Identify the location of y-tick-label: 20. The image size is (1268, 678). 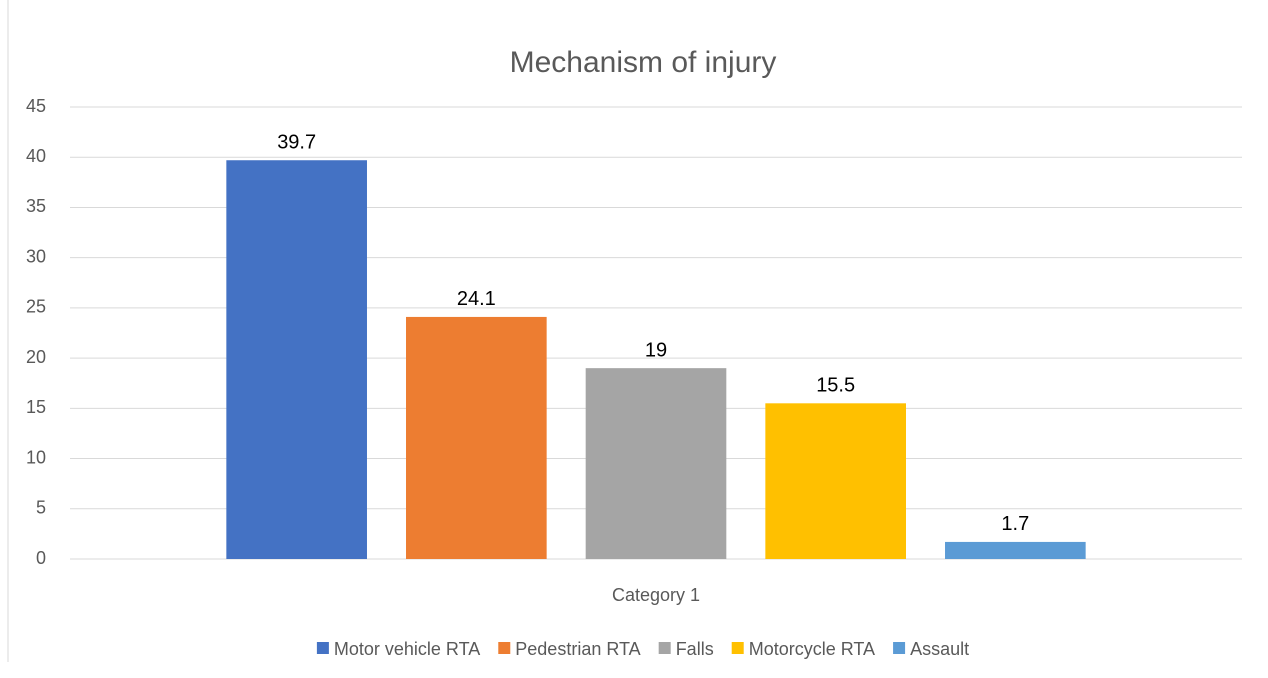
(36, 357).